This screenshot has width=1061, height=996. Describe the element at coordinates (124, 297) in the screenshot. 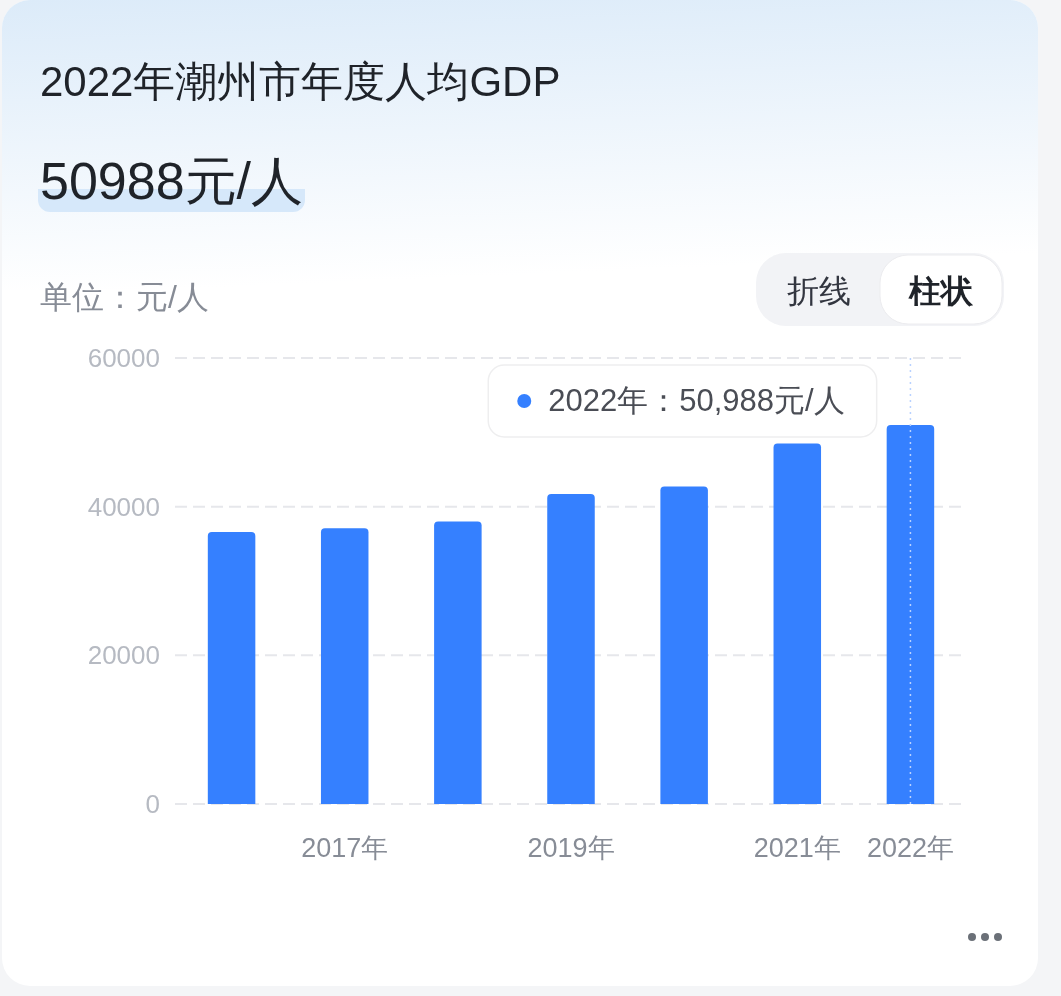

I see `ylabel: 单位：元/人` at that location.